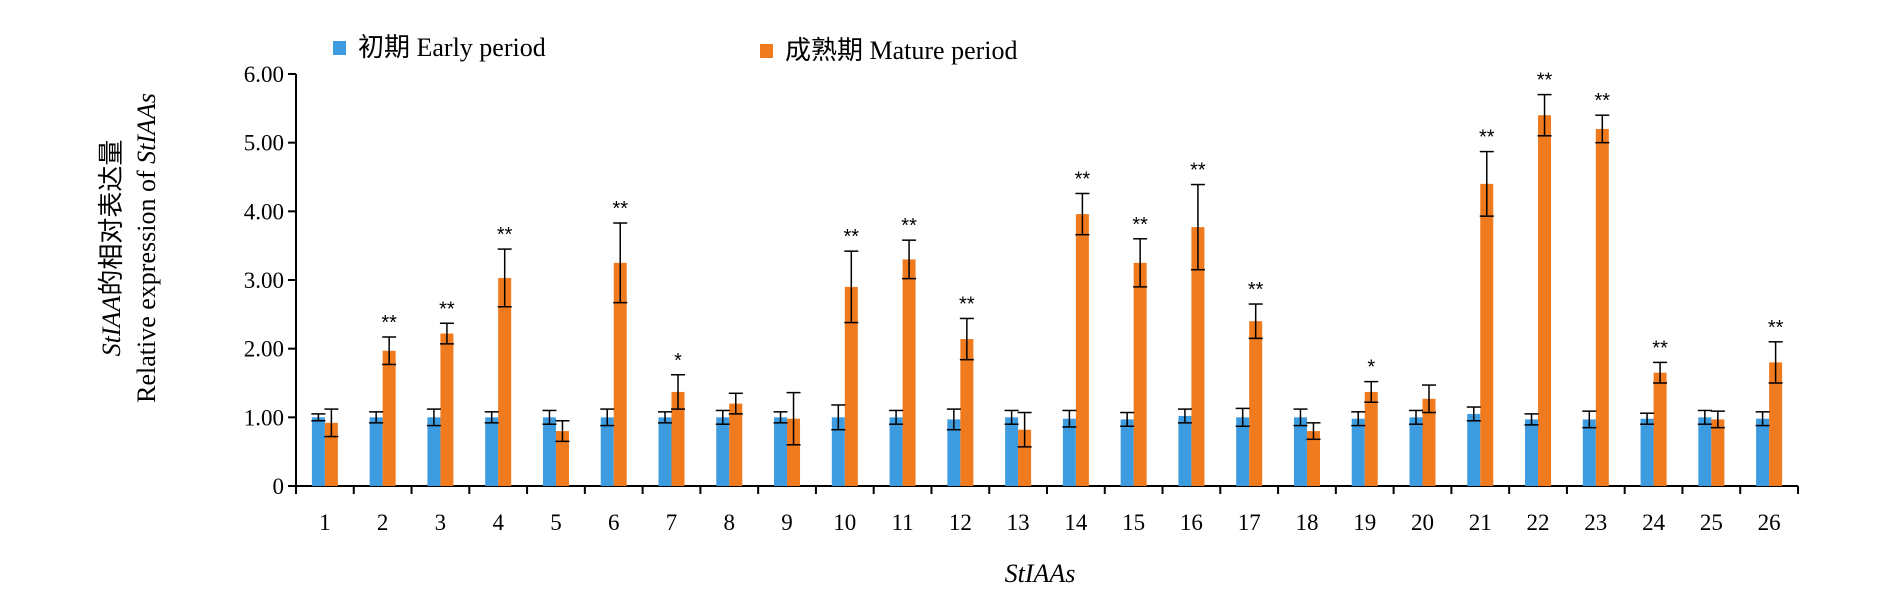 This screenshot has height=603, width=1890. What do you see at coordinates (1306, 522) in the screenshot?
I see `x-tick-label: 18` at bounding box center [1306, 522].